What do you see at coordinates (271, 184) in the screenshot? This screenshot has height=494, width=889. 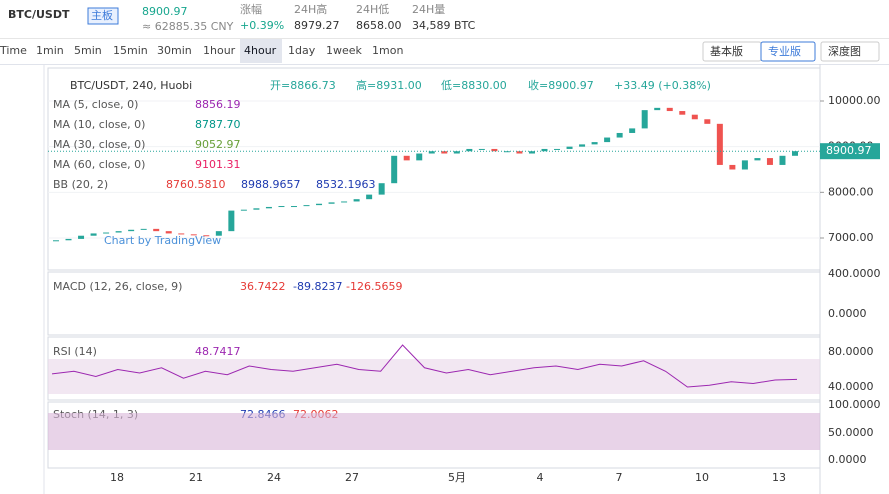 I see `indicator-value: 8988.9657` at bounding box center [271, 184].